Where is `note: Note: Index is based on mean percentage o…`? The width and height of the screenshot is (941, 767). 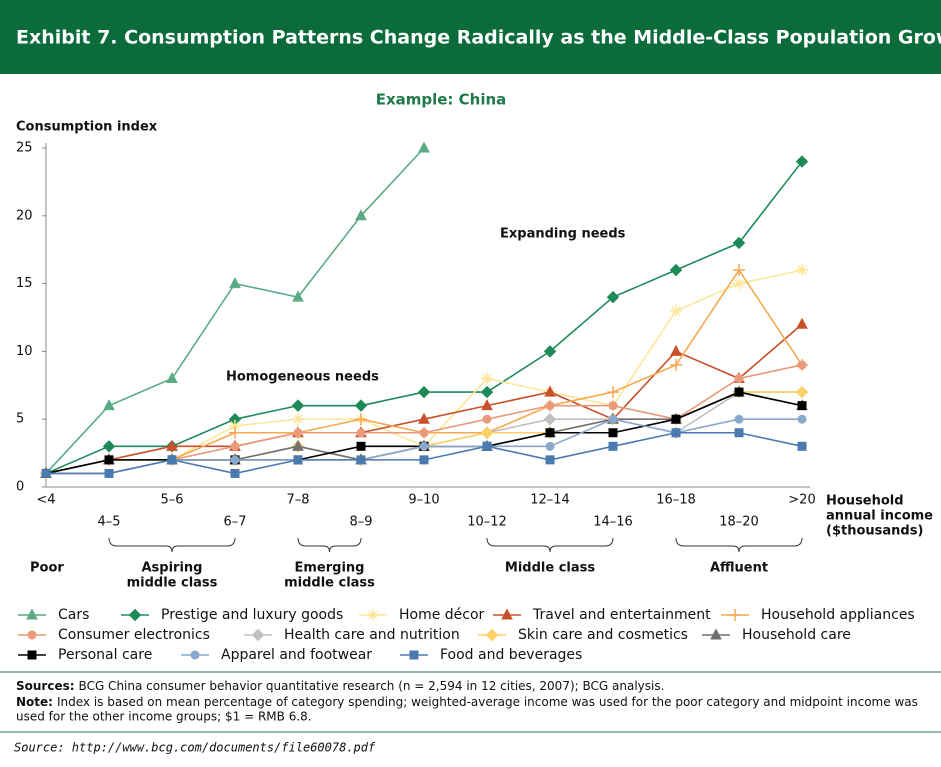 note: Note: Index is based on mean percentage o… is located at coordinates (467, 702).